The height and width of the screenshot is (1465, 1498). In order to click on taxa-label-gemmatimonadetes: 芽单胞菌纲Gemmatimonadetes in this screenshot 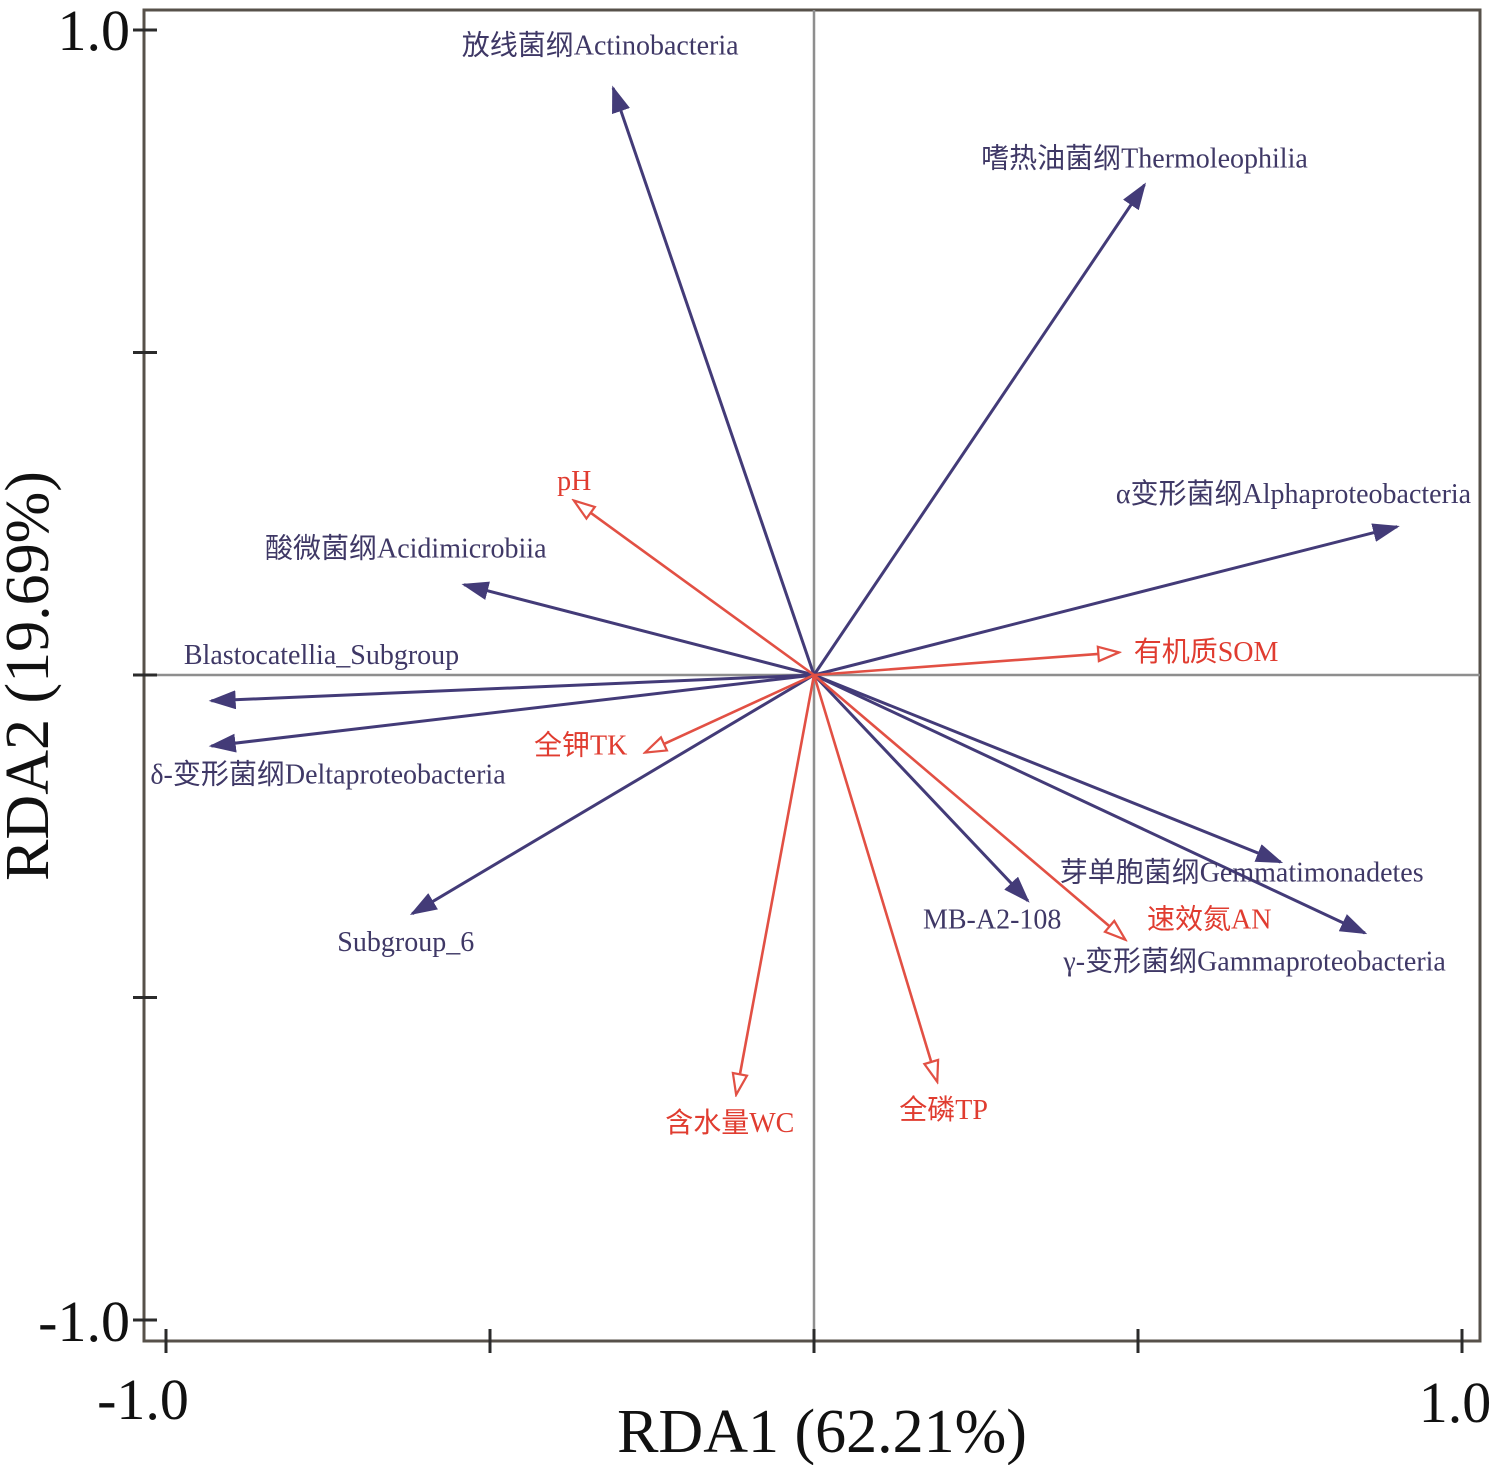, I will do `click(1242, 873)`.